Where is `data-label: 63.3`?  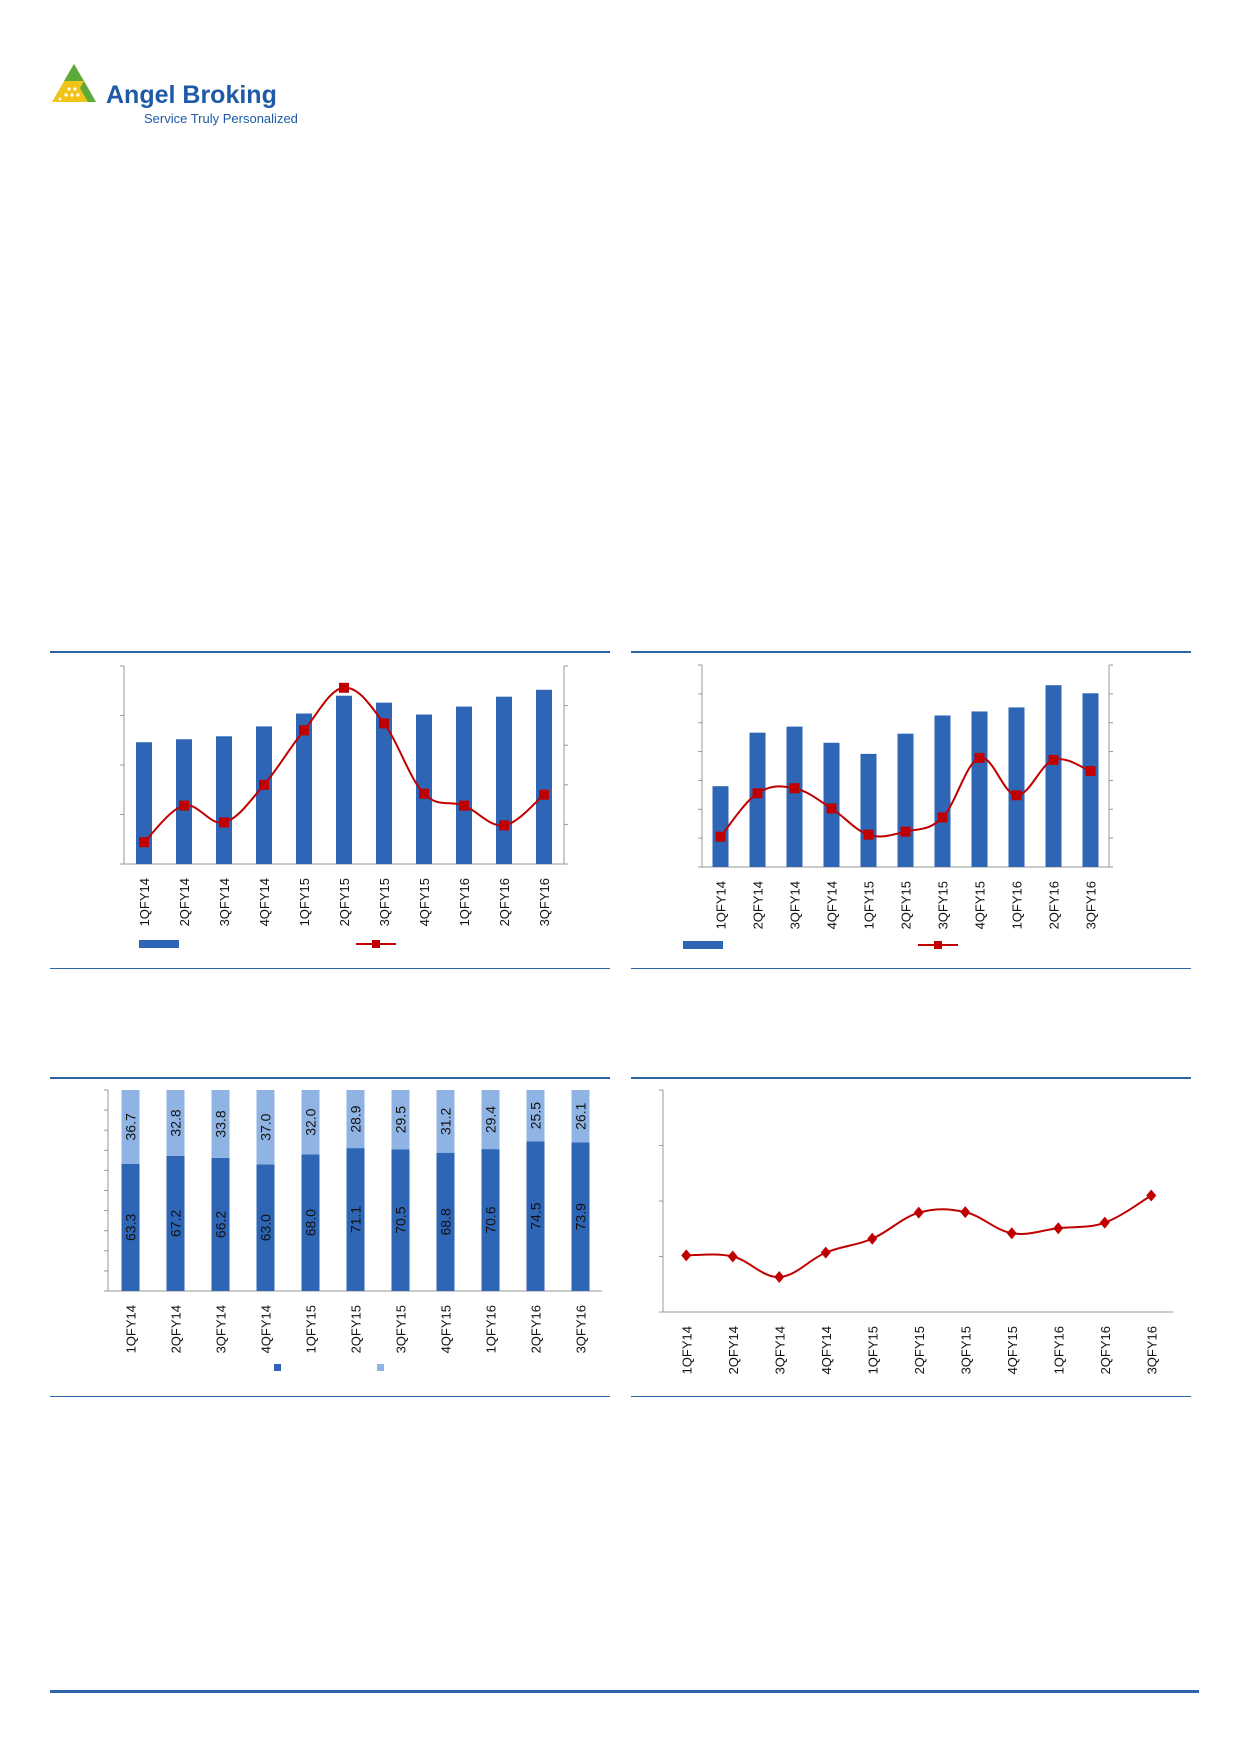
data-label: 63.3 is located at coordinates (131, 1227).